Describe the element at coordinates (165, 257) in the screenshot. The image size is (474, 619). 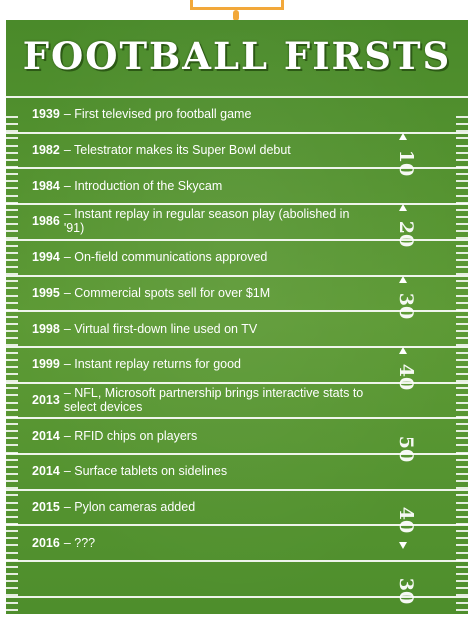
I see `timeline-text: – On-field communications approved` at that location.